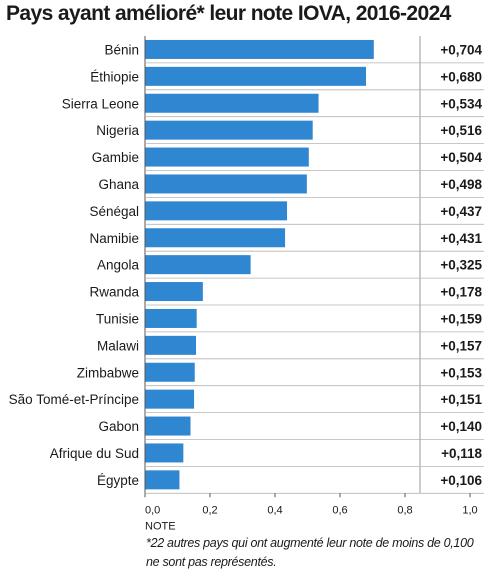  What do you see at coordinates (118, 480) in the screenshot?
I see `category-label: Égypte` at bounding box center [118, 480].